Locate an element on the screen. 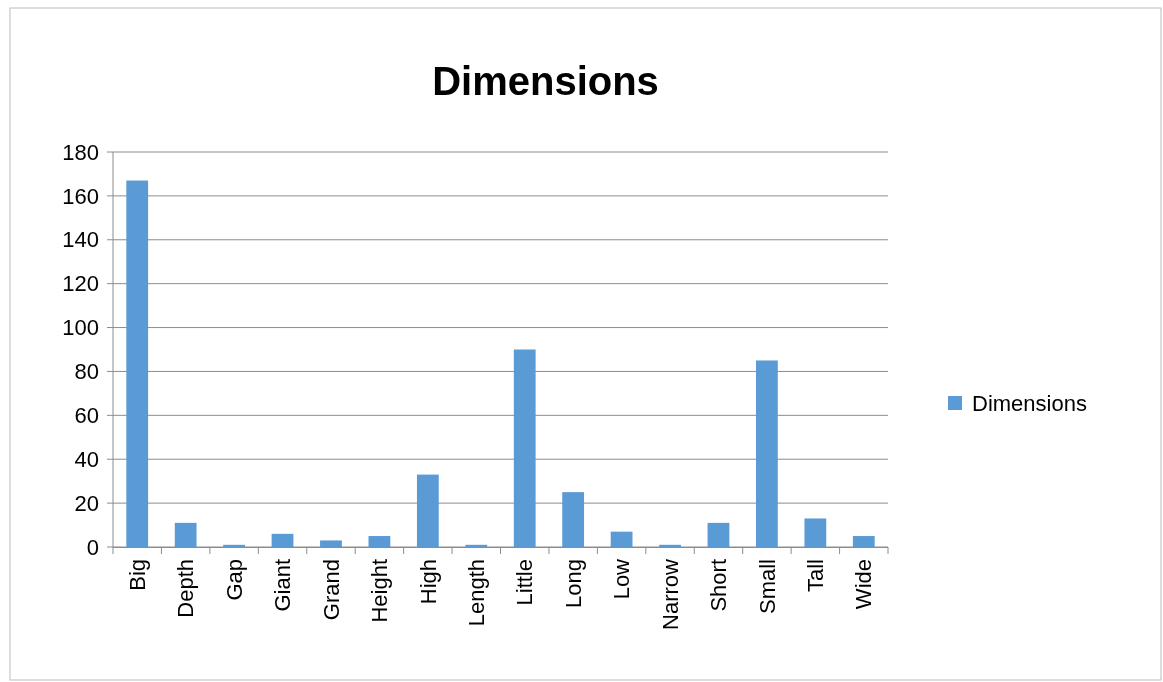  y-tick-label: 120 is located at coordinates (80, 284).